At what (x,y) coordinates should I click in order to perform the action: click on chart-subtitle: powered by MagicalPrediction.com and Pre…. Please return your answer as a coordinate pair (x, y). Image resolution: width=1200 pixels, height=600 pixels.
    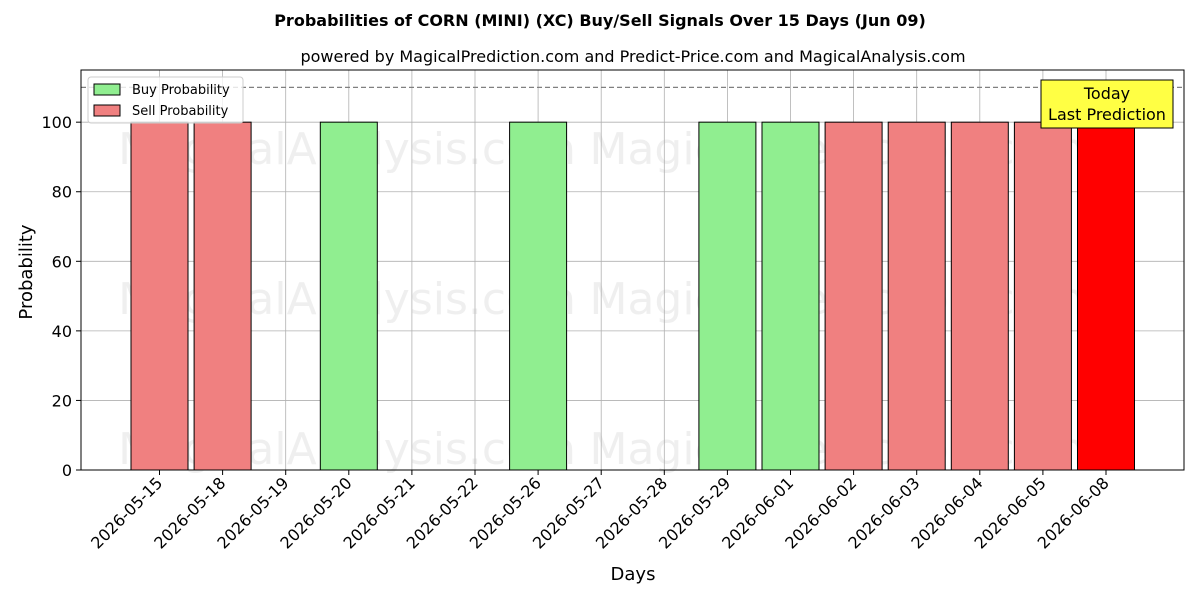
    Looking at the image, I should click on (632, 56).